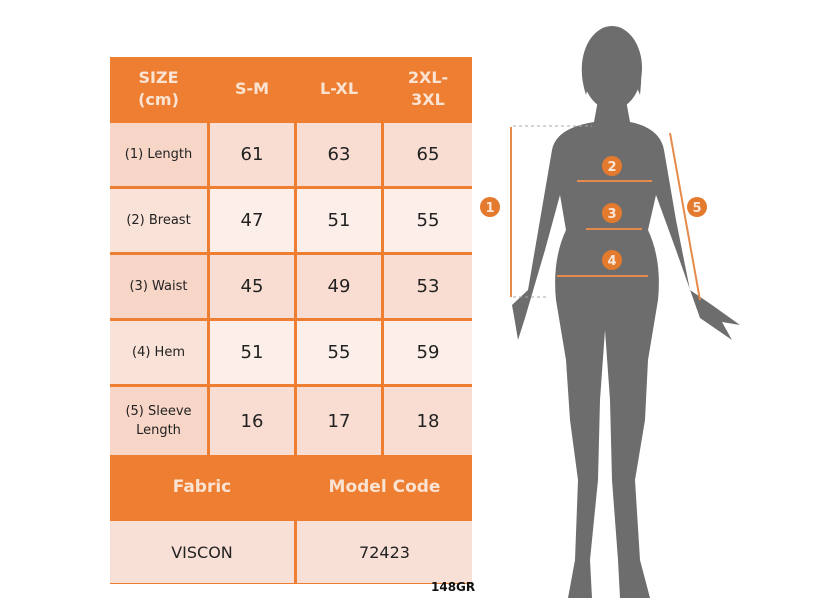 This screenshot has width=840, height=613. Describe the element at coordinates (253, 154) in the screenshot. I see `row-value: 61` at that location.